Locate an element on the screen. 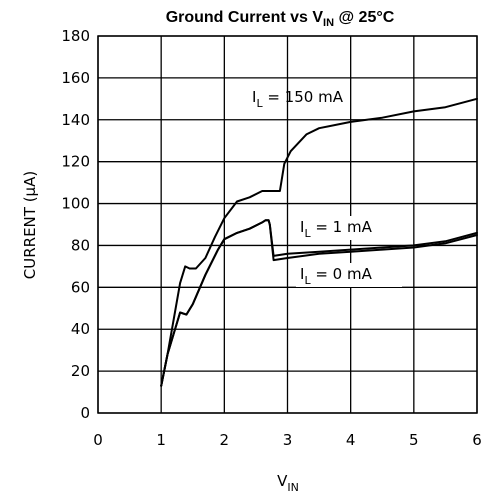  x-tick-label: 3 is located at coordinates (288, 440).